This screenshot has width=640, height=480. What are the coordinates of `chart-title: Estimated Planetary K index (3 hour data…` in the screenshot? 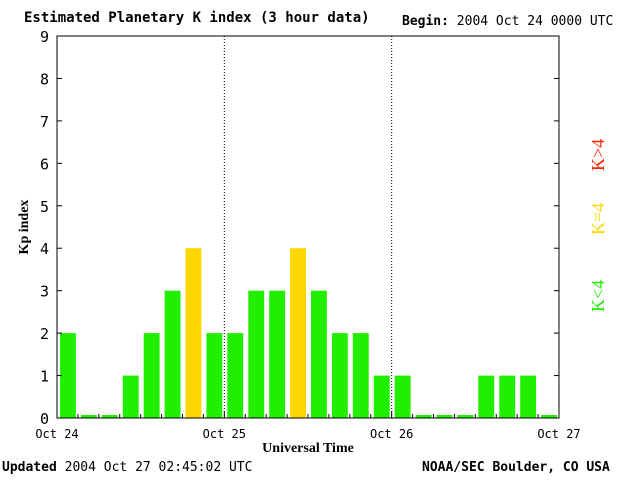 It's located at (197, 18).